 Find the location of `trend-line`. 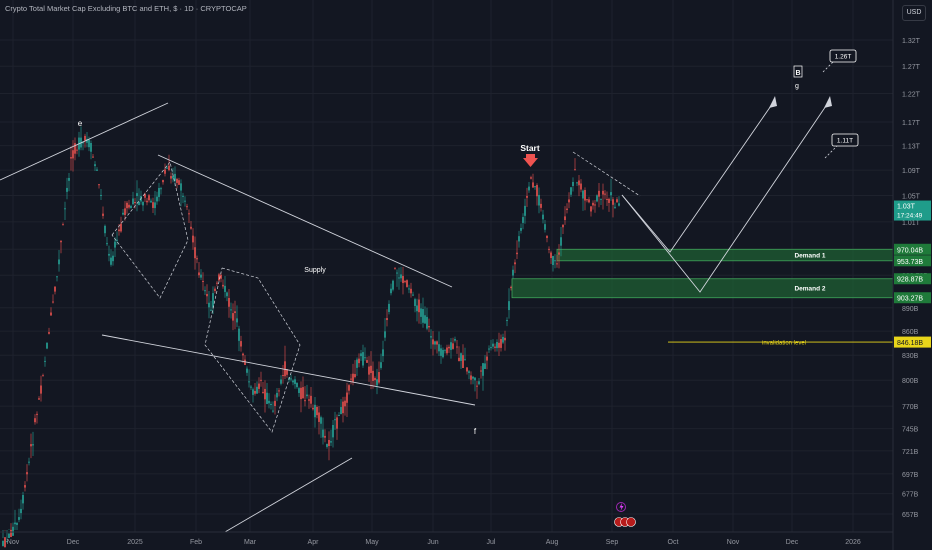

trend-line is located at coordinates (288, 495).